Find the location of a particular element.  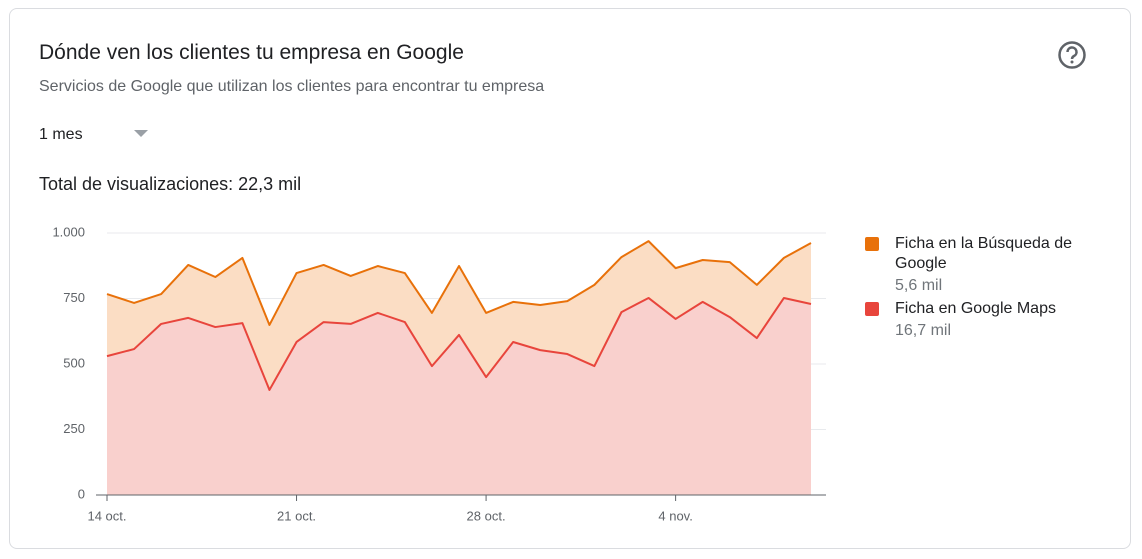

y-tick-label: 750 is located at coordinates (74, 297).